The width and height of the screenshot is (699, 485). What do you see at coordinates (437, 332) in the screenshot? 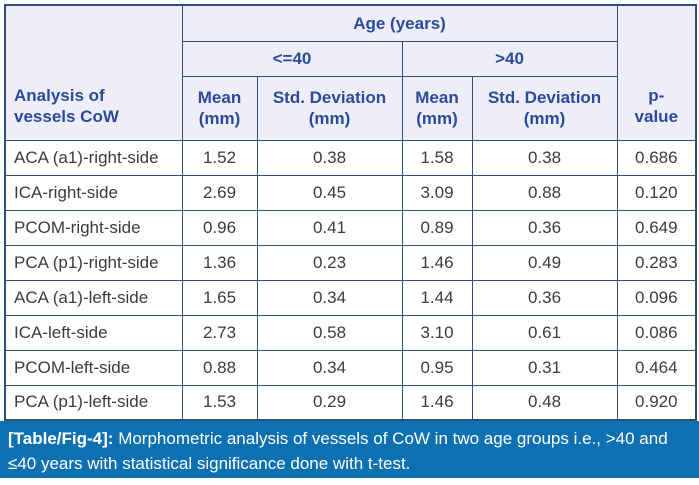
I see `cell-mean-gt40: 3.10` at bounding box center [437, 332].